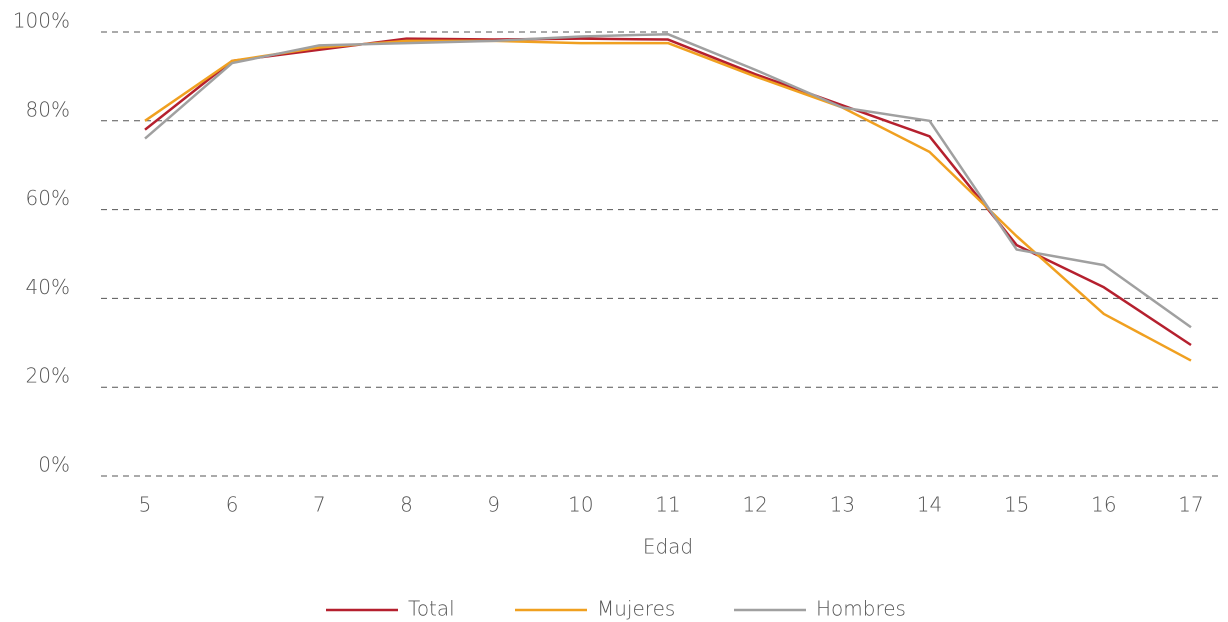  I want to click on legend-label: Mujeres, so click(636, 609).